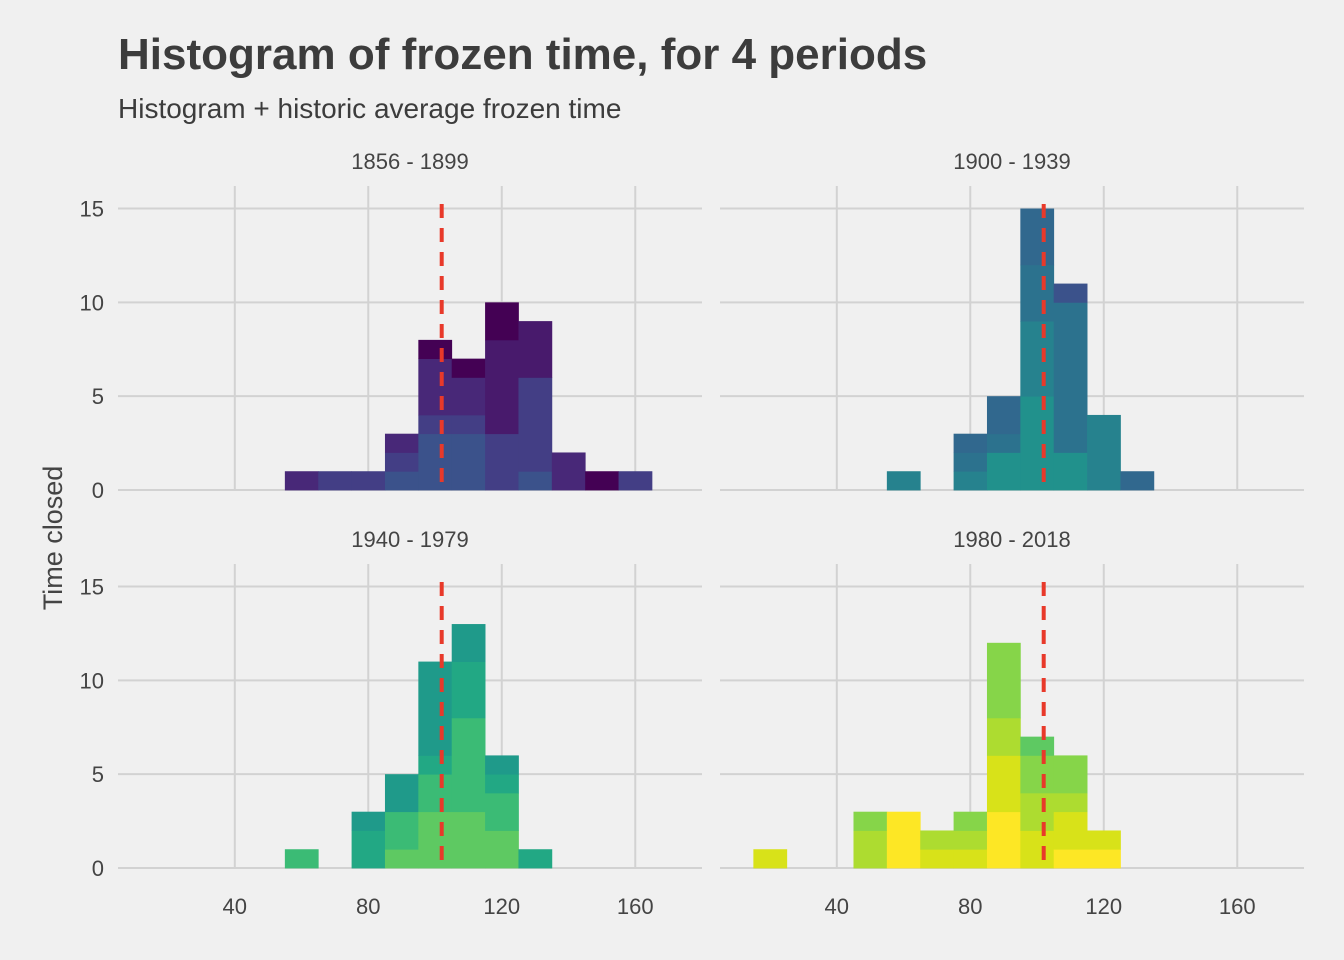 Image resolution: width=1344 pixels, height=960 pixels. What do you see at coordinates (98, 868) in the screenshot?
I see `y-tick-label: 0` at bounding box center [98, 868].